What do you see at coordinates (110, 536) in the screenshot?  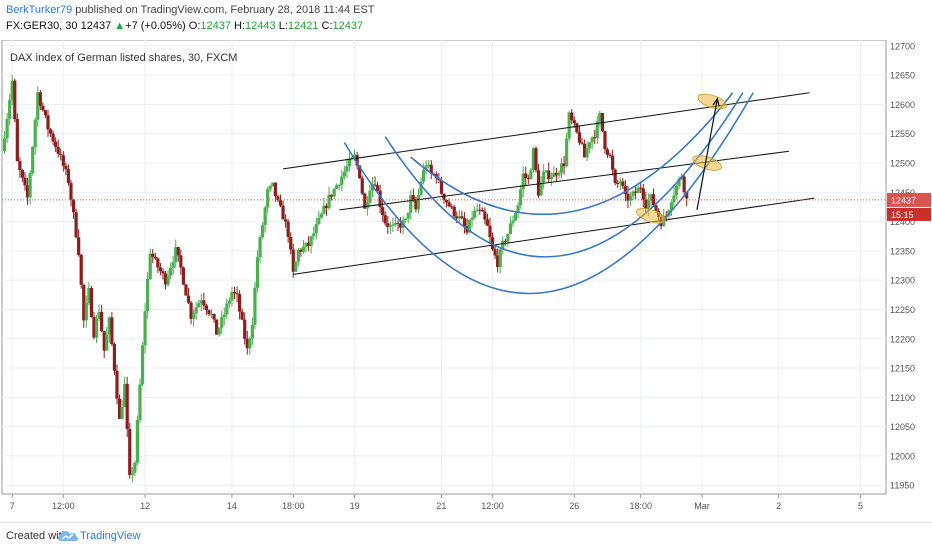 I see `tradingview-brand-link: TradingView` at bounding box center [110, 536].